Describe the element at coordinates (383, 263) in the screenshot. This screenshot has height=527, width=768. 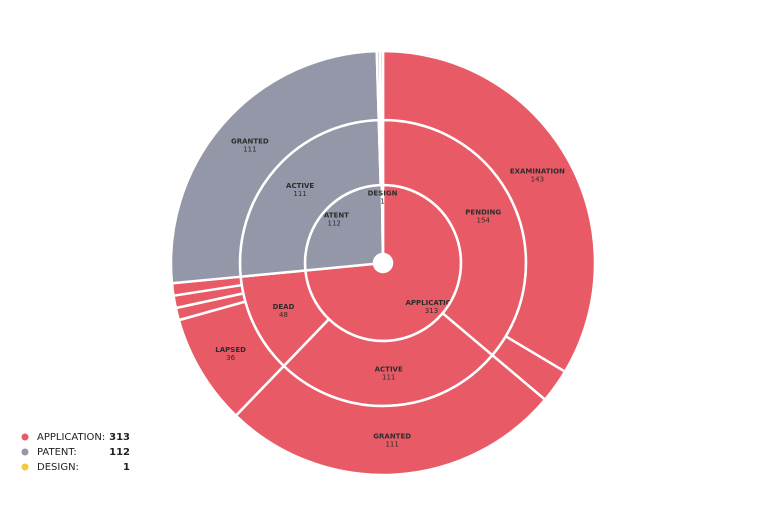
I see `center-hole` at that location.